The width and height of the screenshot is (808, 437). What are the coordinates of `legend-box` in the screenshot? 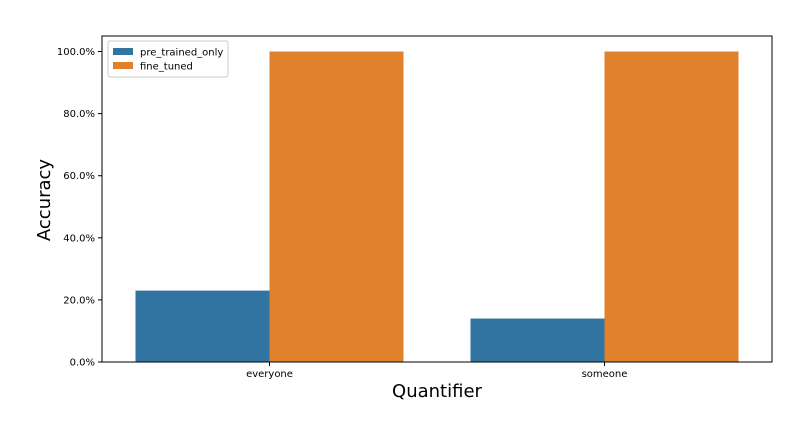 It's located at (168, 59).